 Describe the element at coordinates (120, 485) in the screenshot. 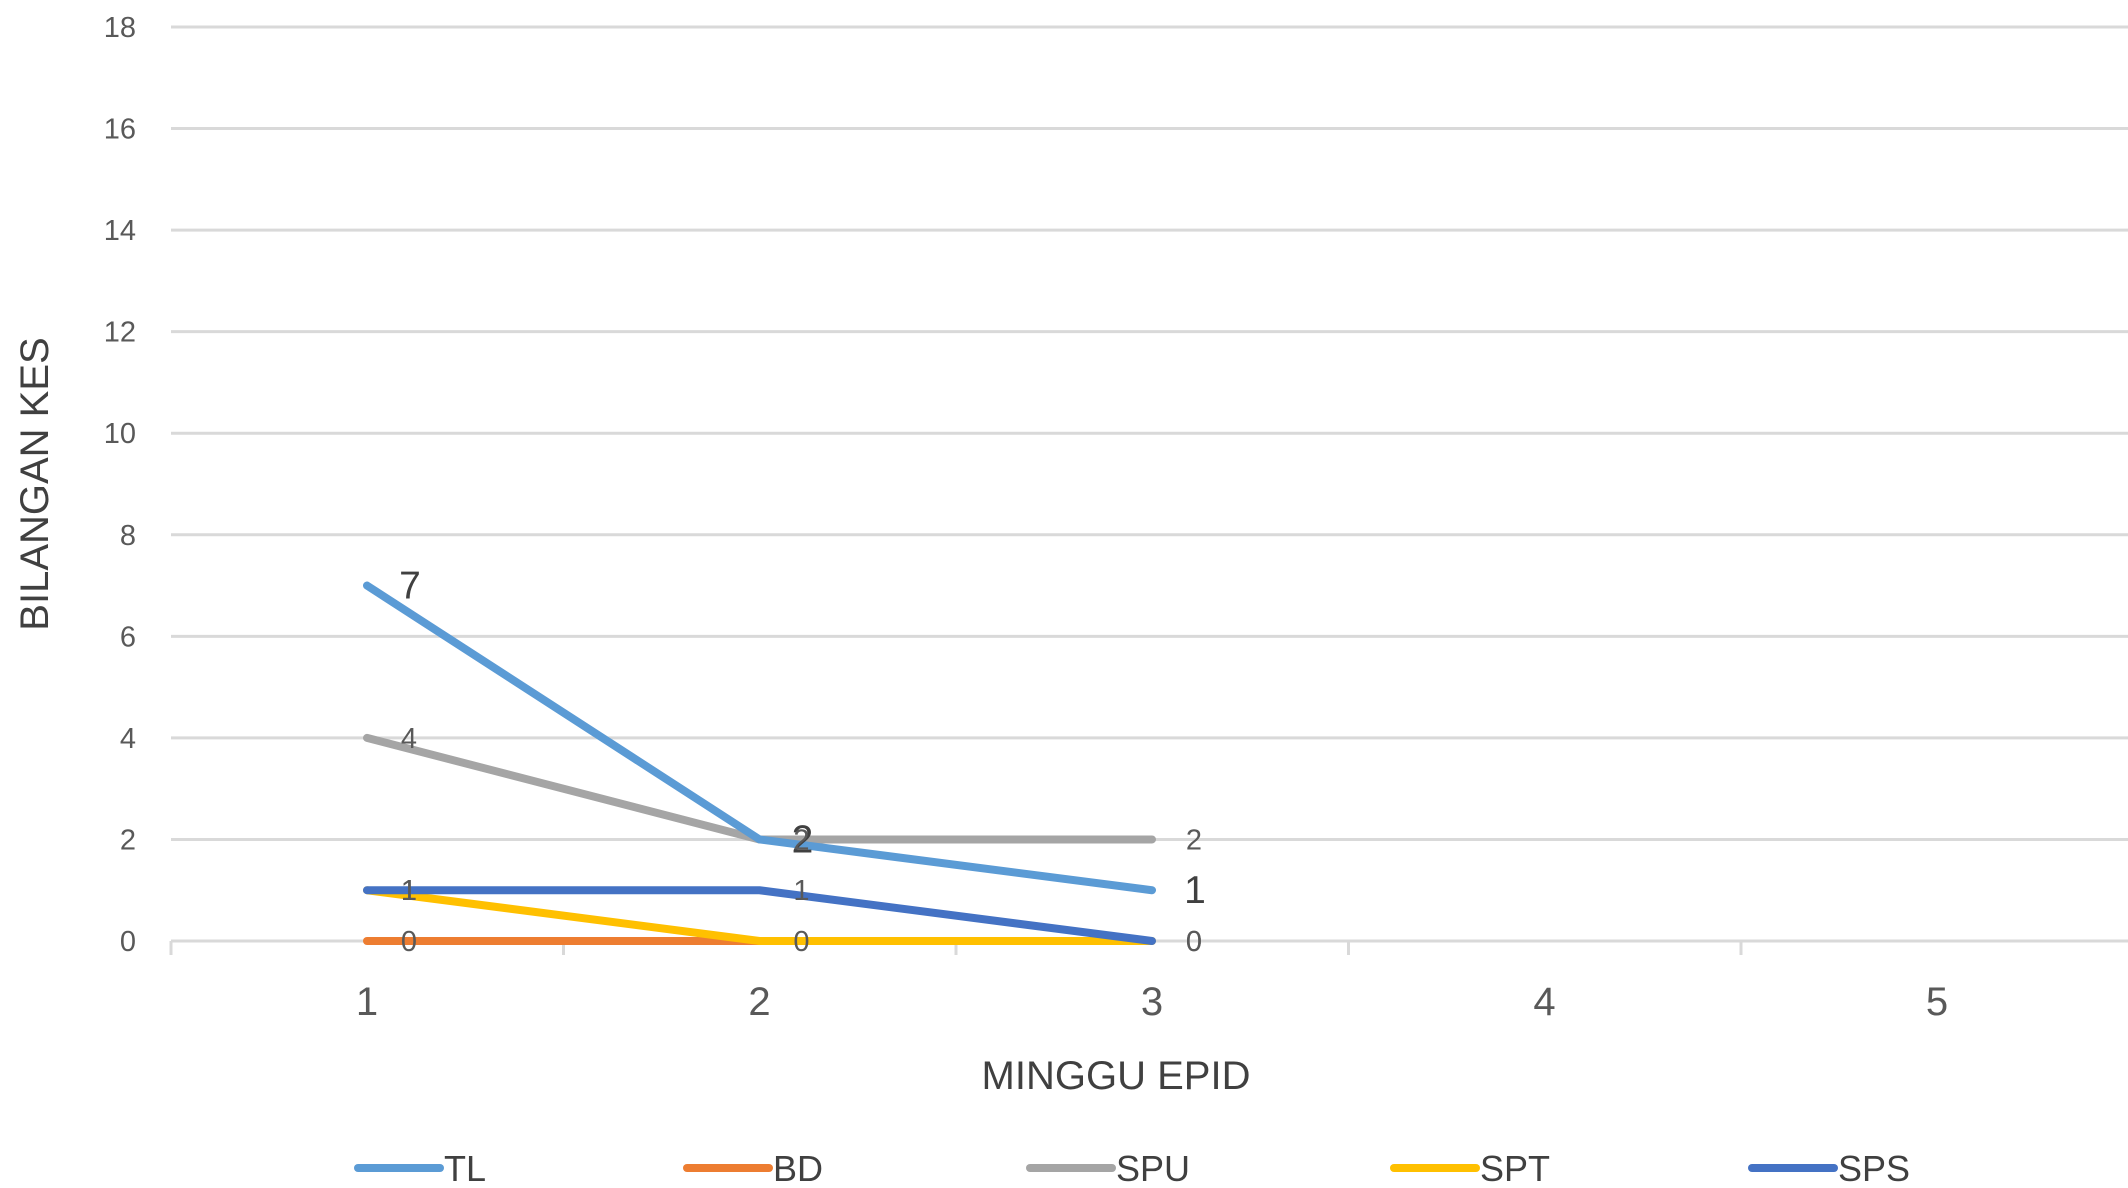

I see `y-axis-ticks: 0 2 4 6 8 10 12 14 16 18` at that location.